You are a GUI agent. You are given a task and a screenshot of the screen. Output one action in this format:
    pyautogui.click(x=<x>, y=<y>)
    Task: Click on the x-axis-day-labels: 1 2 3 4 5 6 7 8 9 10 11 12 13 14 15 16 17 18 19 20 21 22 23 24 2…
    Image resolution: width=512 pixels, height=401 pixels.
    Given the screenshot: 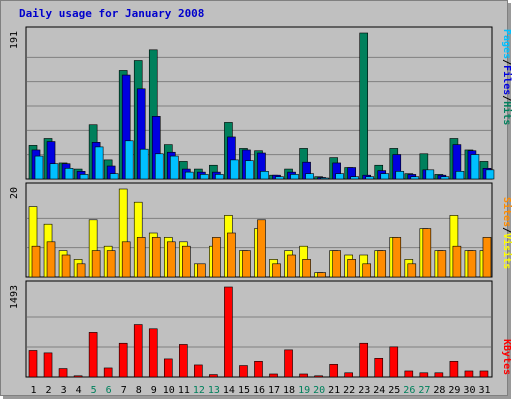 What is the action you would take?
    pyautogui.click(x=261, y=390)
    